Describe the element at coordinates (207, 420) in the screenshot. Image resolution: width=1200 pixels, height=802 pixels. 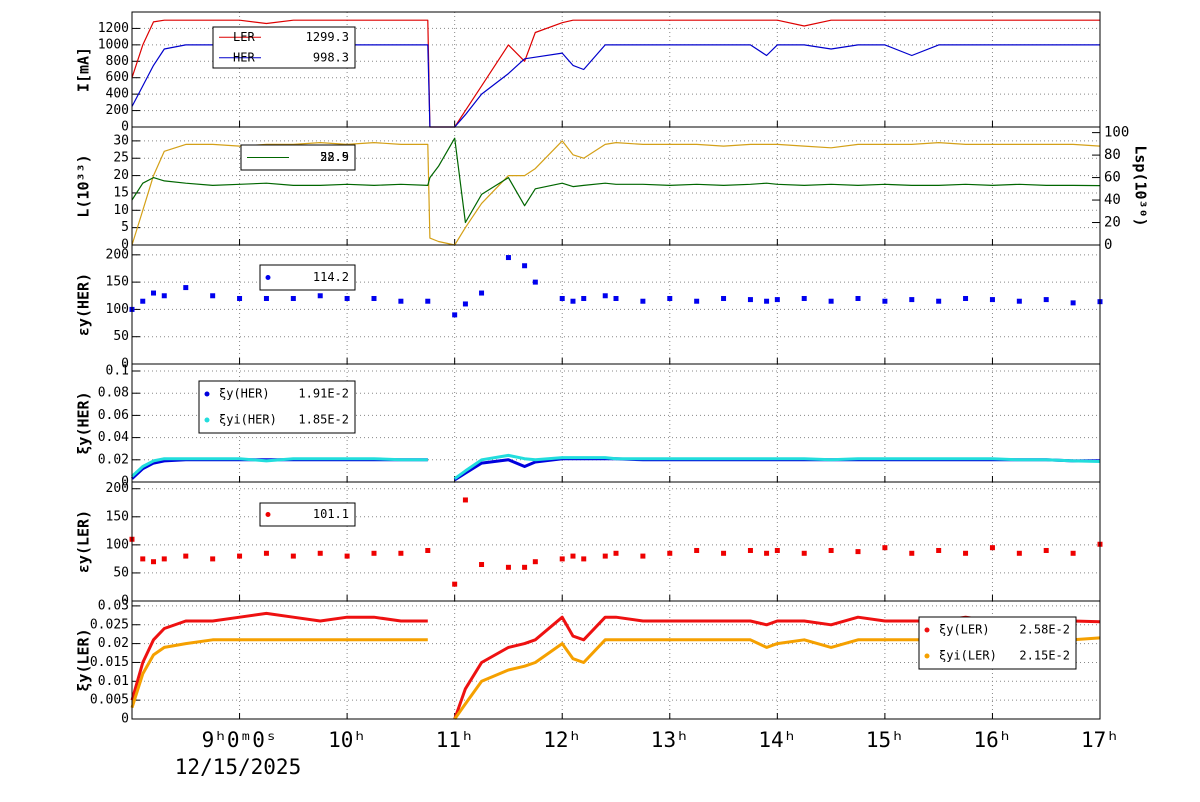
I see `legend-marker` at that location.